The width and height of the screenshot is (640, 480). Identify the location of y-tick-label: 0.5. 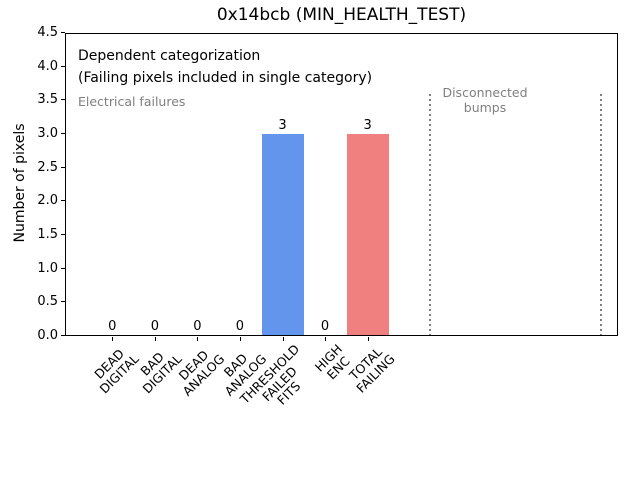
(47, 302).